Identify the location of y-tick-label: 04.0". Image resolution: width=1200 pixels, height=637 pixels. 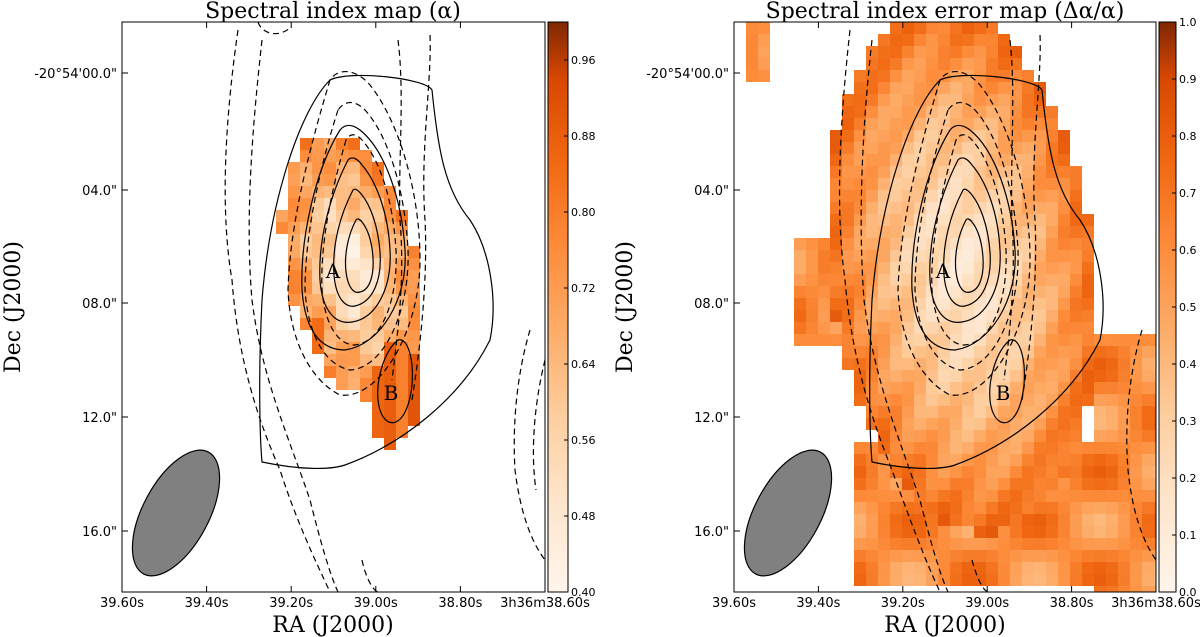
(99, 191).